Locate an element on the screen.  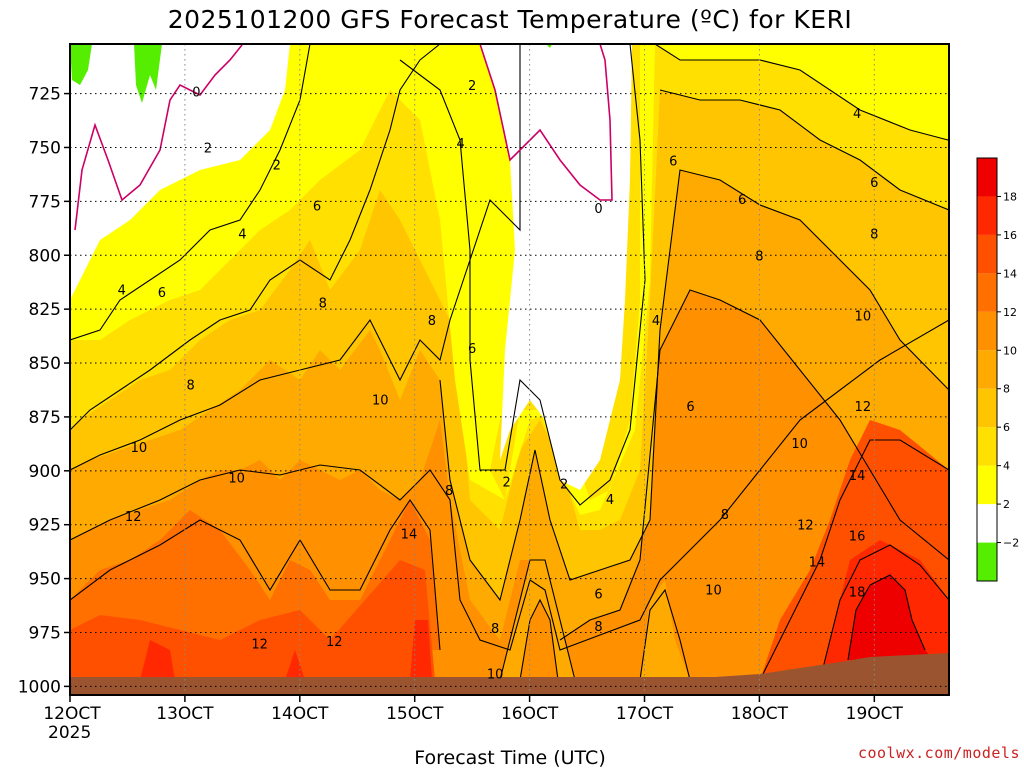
band-east-warm is located at coordinates (665, 630).